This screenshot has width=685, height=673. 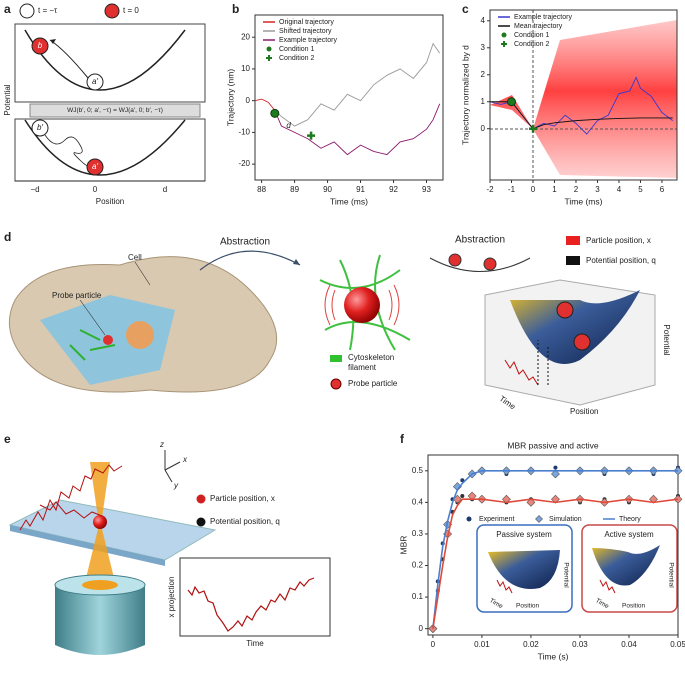 What do you see at coordinates (255, 597) in the screenshot?
I see `inset-frame` at bounding box center [255, 597].